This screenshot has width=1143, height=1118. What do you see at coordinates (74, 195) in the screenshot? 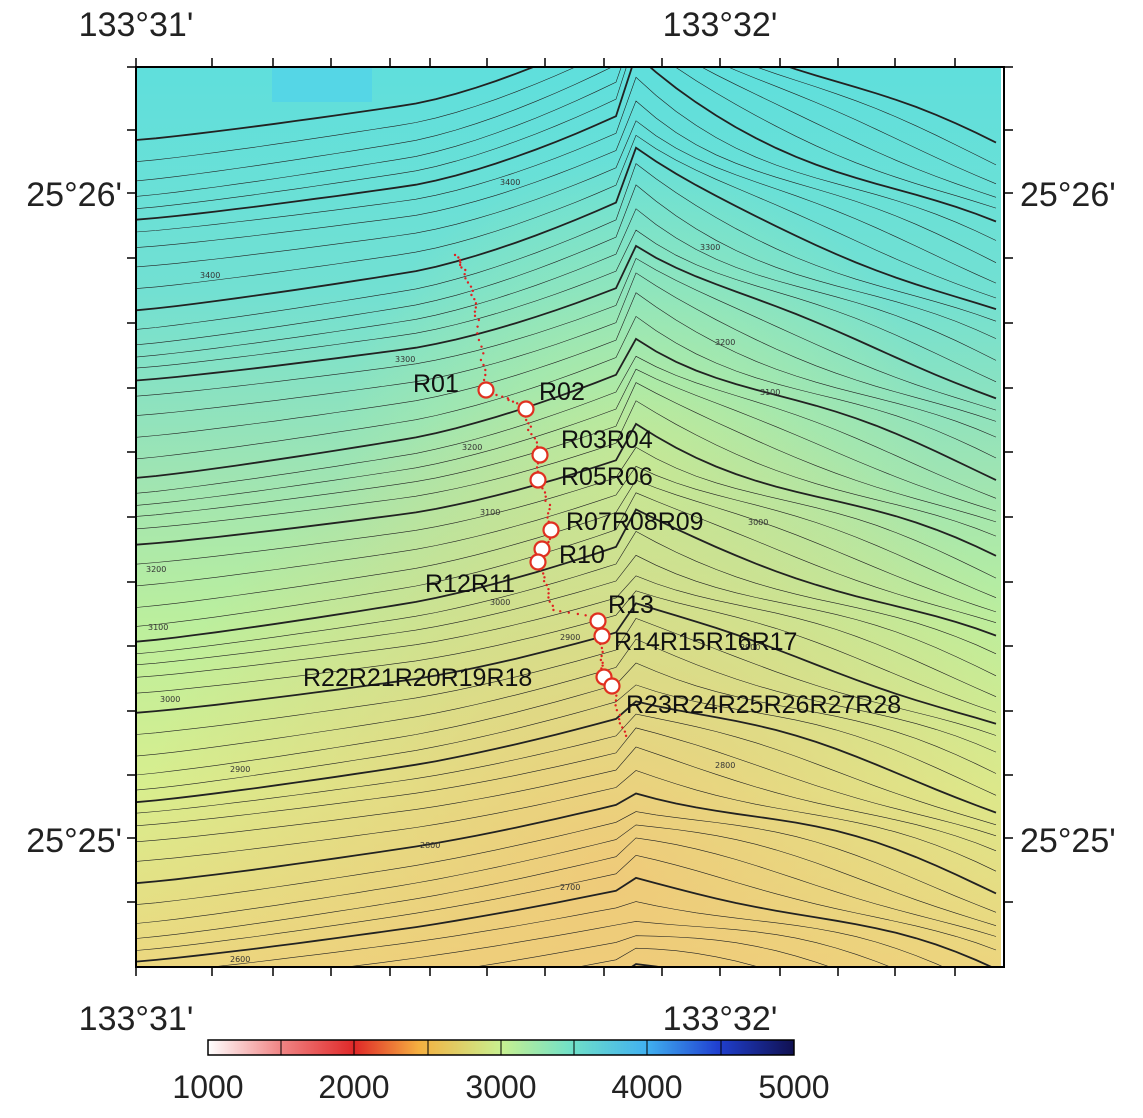
I see `lat-label-left-top: 25°26'` at bounding box center [74, 195].